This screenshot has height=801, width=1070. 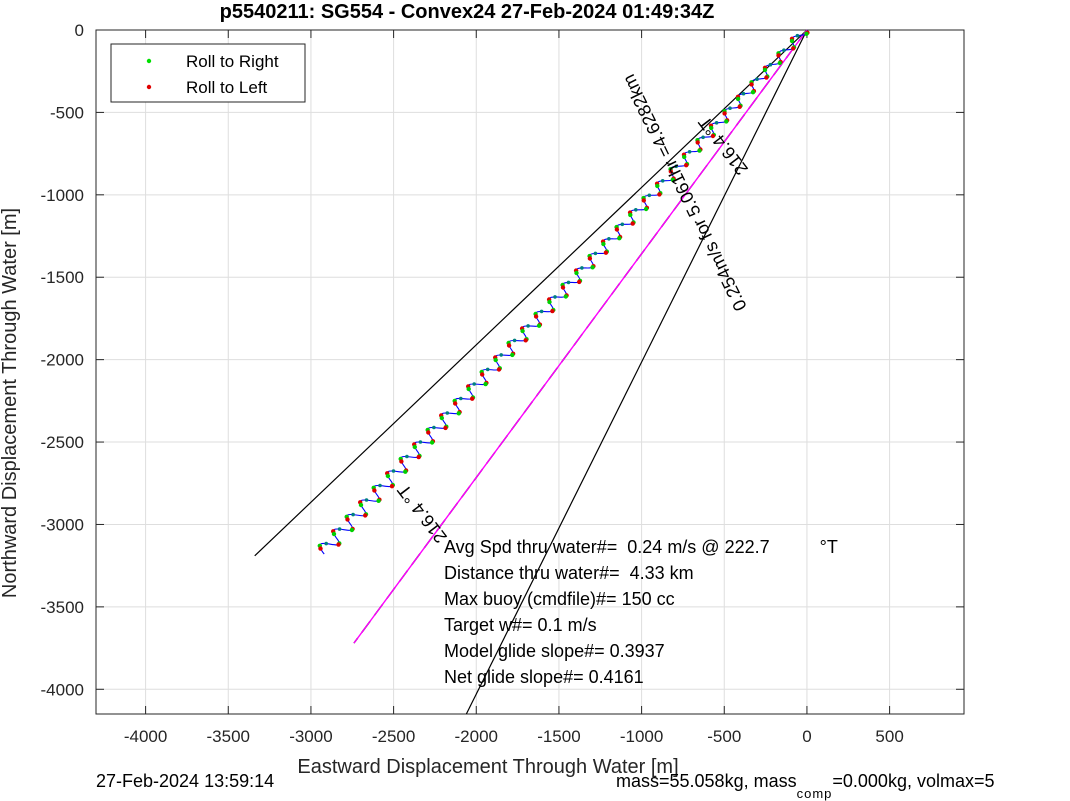 What do you see at coordinates (393, 736) in the screenshot?
I see `x-tick-label: -2500` at bounding box center [393, 736].